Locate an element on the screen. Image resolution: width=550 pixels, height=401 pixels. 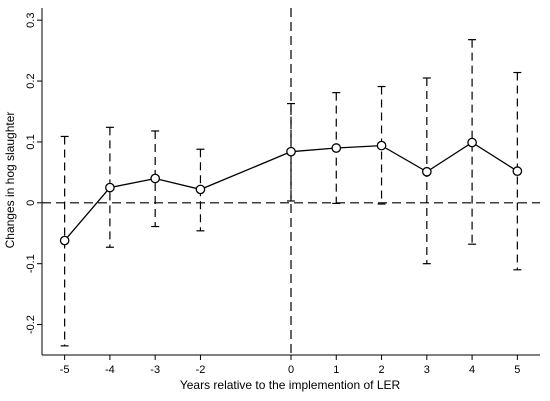
x-tick-label: 5 is located at coordinates (517, 370).